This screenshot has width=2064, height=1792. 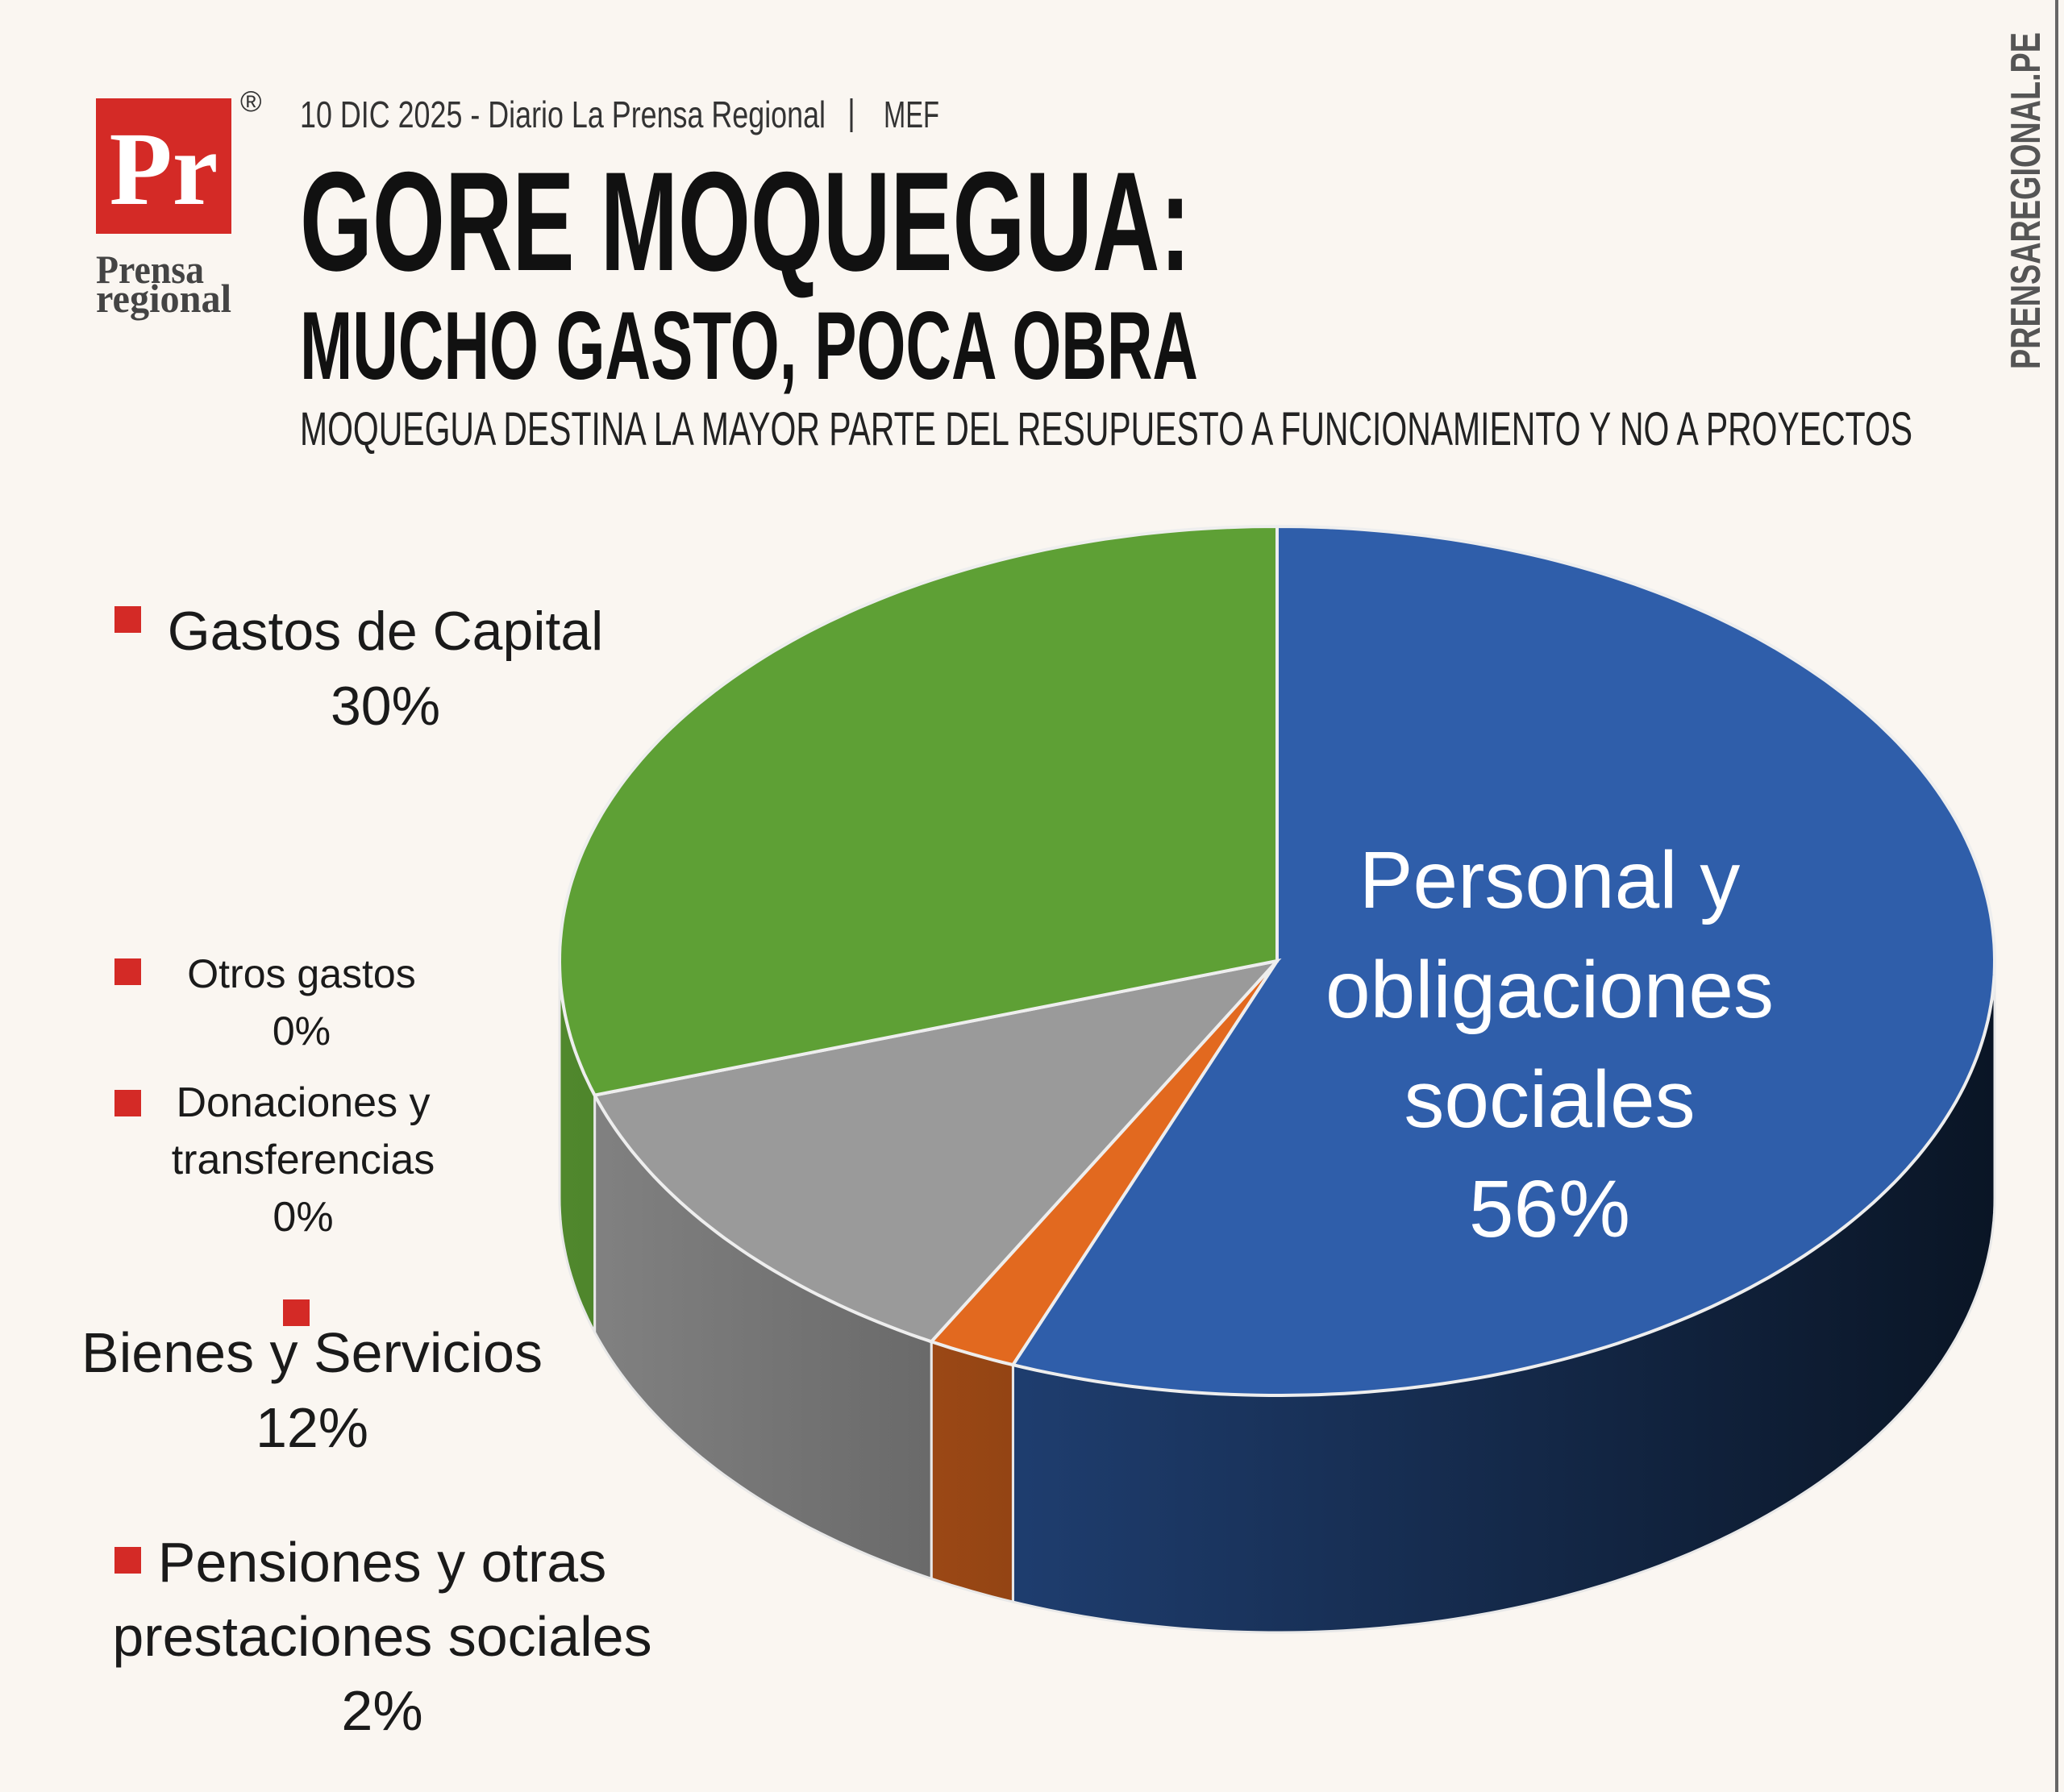 I want to click on slice-side, so click(x=972, y=1471).